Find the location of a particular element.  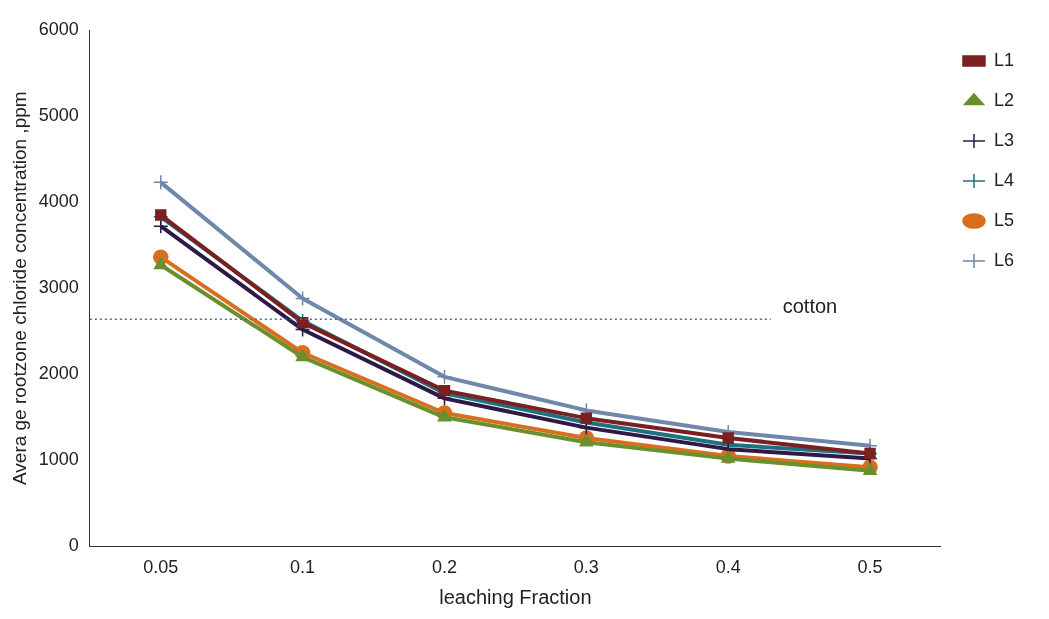

x-tick-label: 0.4 is located at coordinates (728, 567).